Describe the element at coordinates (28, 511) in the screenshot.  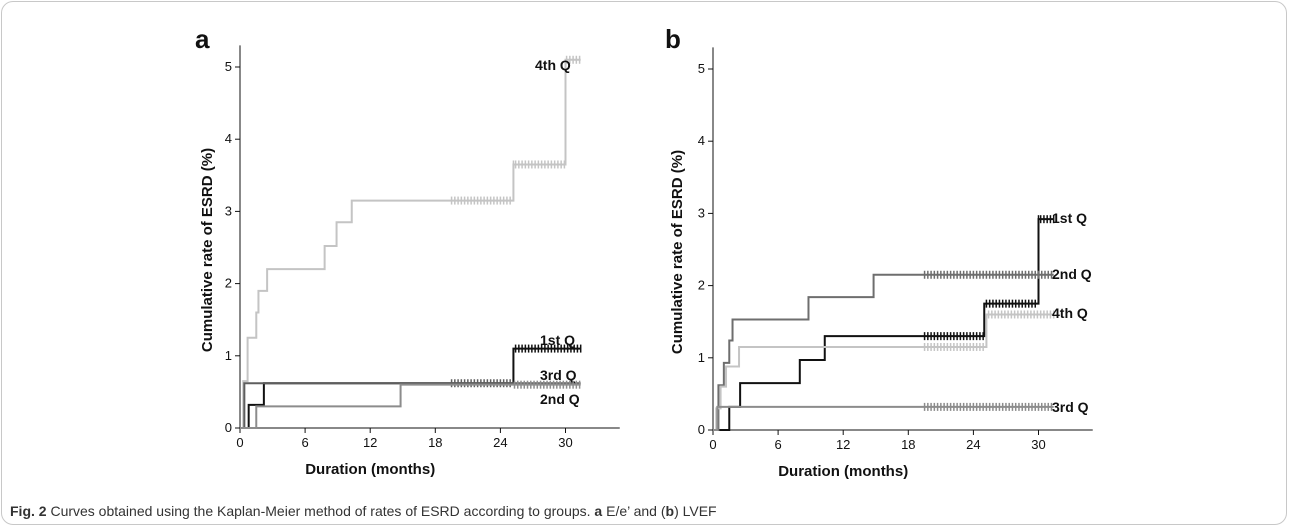
I see `caption-fig-label: Fig. 2` at that location.